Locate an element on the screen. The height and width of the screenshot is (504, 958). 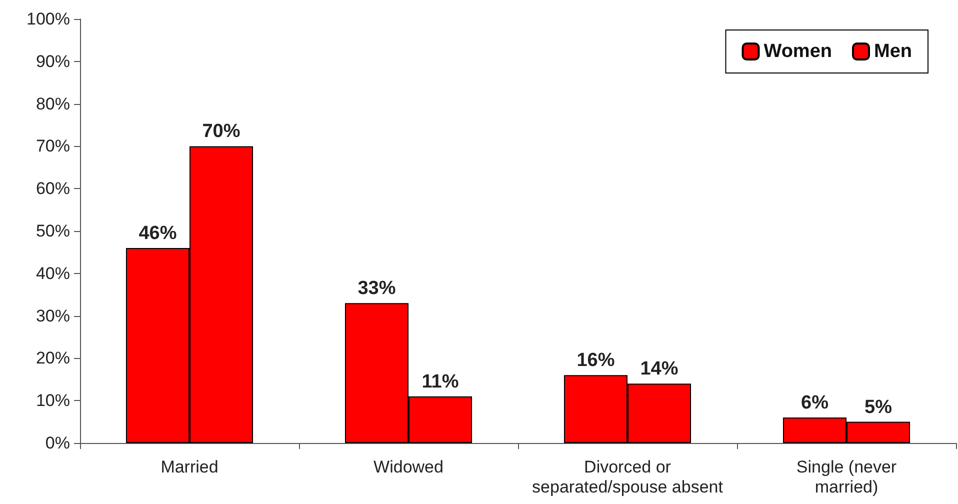
x-tick-label: Widowed is located at coordinates (409, 467).